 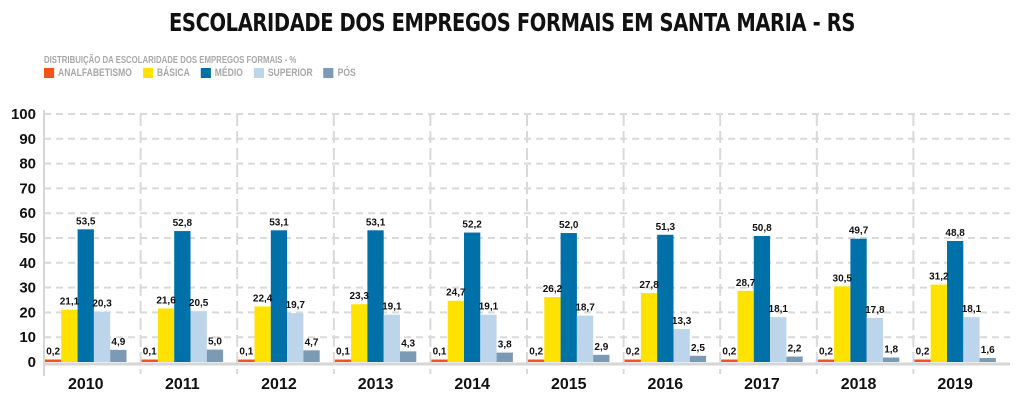 What do you see at coordinates (215, 342) in the screenshot?
I see `data-label: 5,0` at bounding box center [215, 342].